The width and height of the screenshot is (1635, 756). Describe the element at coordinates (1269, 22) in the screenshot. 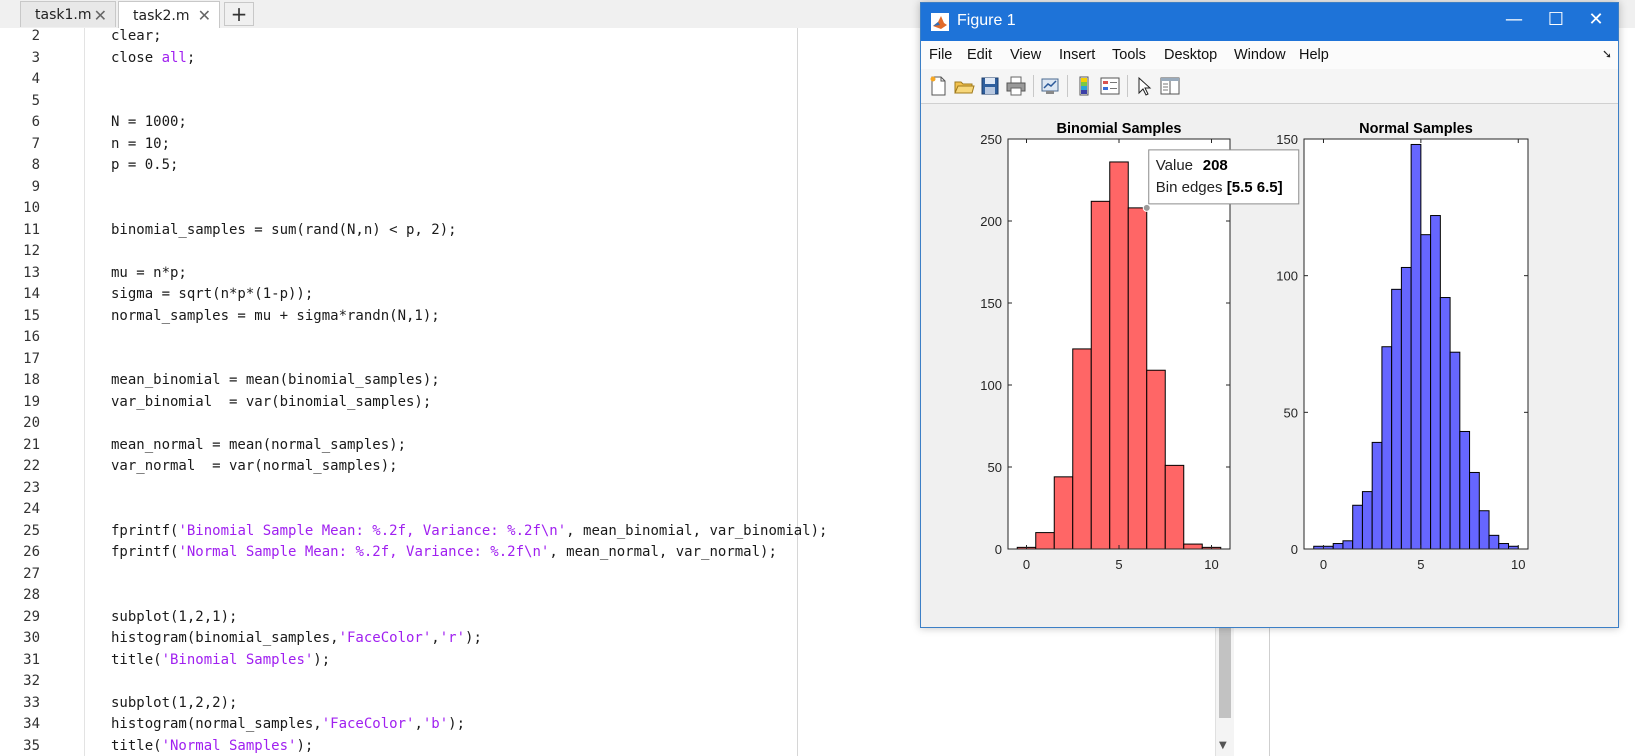

I see `figure-title-bar: Figure 1 — ☐ ✕` at that location.